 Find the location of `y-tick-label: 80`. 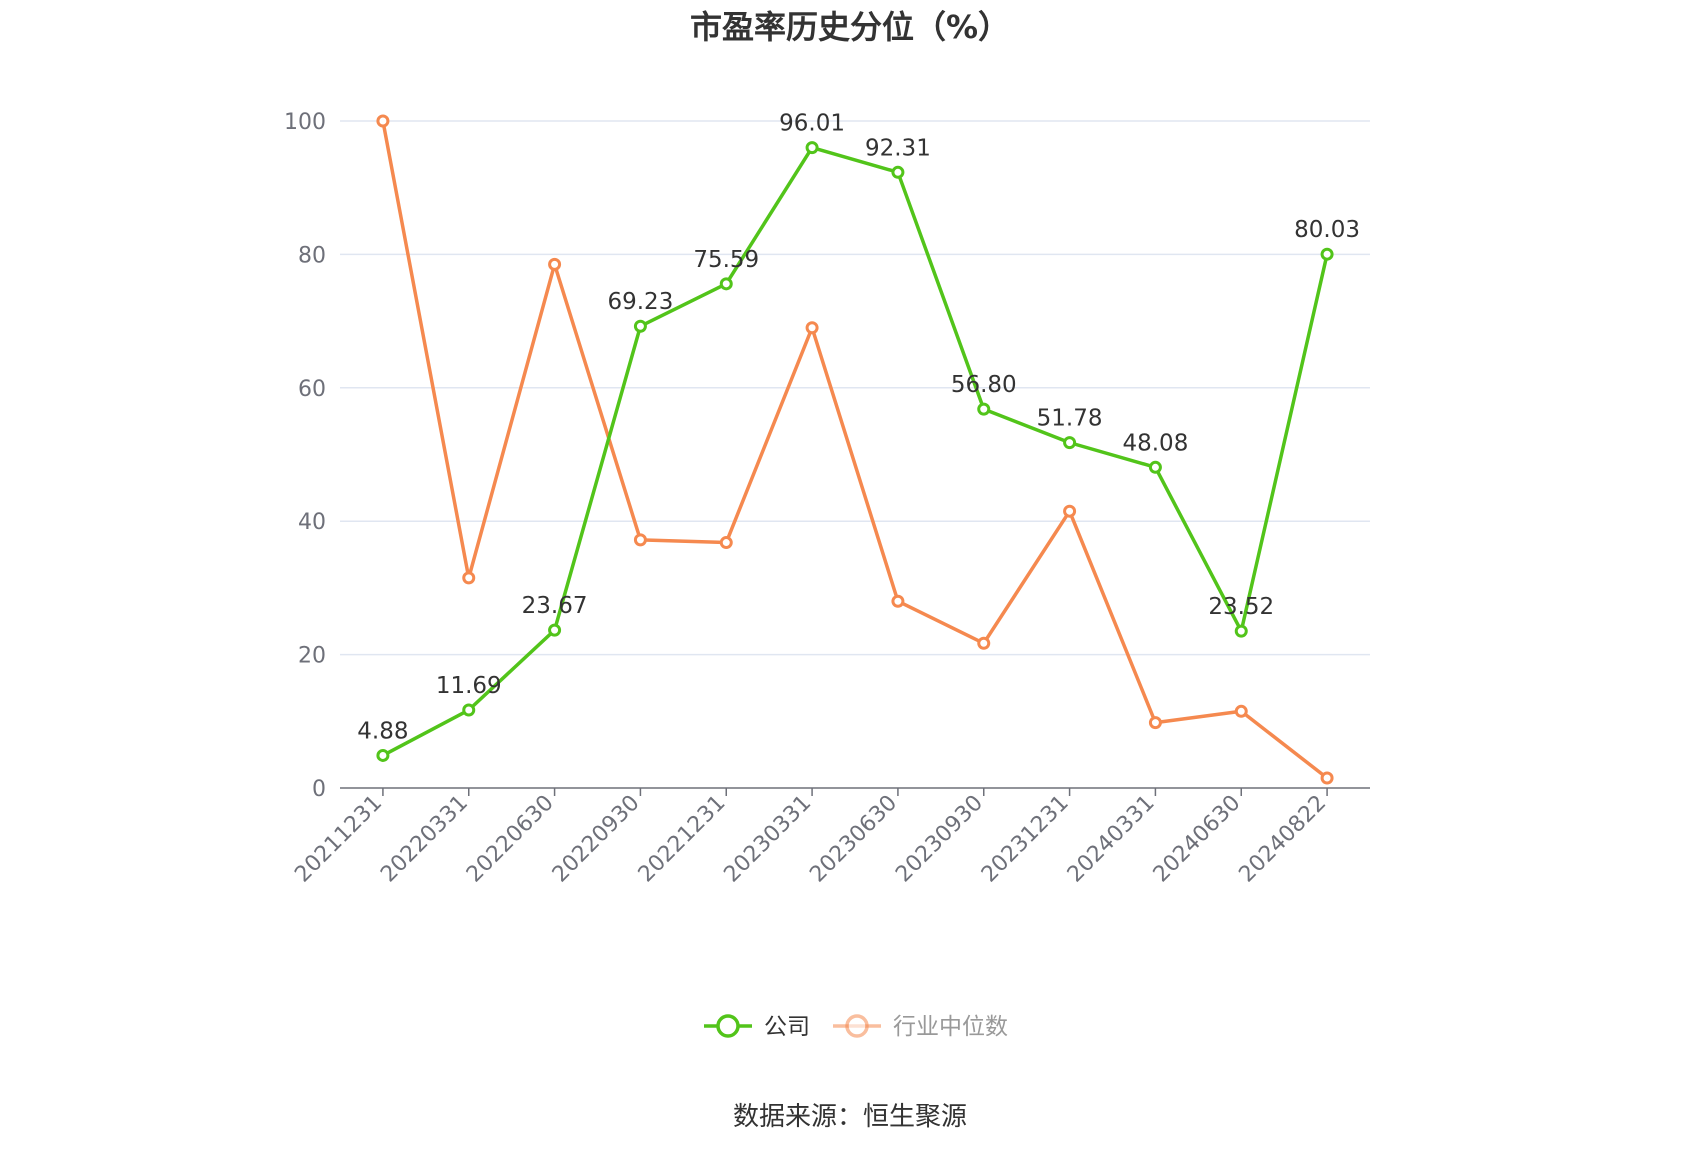

y-tick-label: 80 is located at coordinates (312, 255).